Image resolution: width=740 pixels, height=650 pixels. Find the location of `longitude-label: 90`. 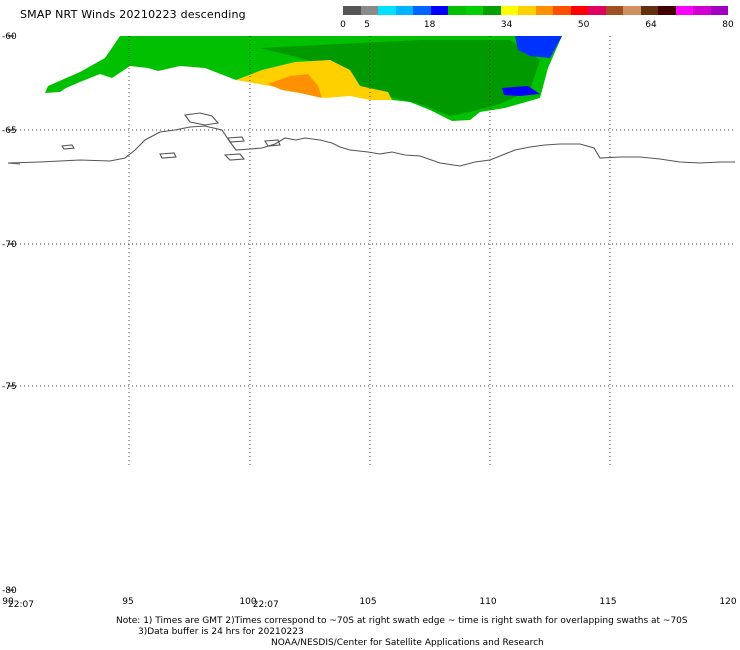

longitude-label: 90 is located at coordinates (8, 602).